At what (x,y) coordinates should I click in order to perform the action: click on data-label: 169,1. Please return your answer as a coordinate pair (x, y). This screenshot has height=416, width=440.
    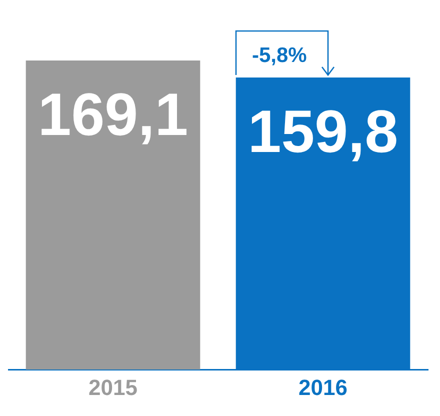
    Looking at the image, I should click on (113, 114).